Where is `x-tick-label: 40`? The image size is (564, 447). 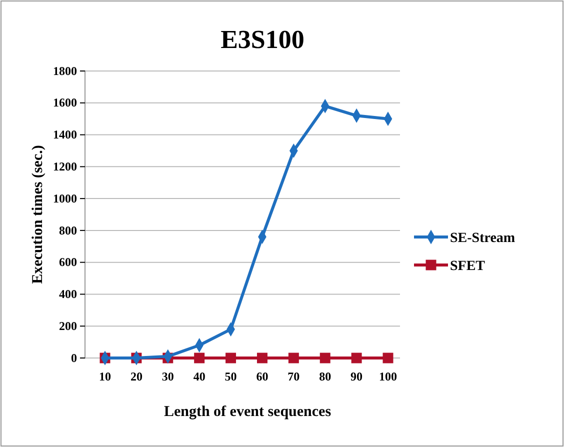 x-tick-label: 40 is located at coordinates (199, 377).